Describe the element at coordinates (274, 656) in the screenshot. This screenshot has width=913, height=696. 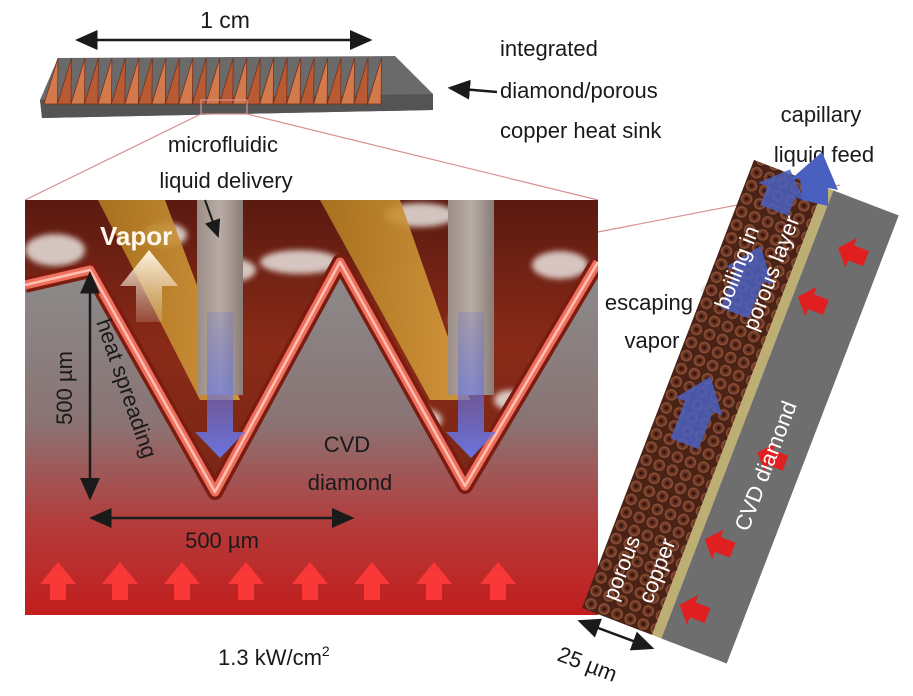
I see `heat-flux-label: 1.3 kW/cm2` at that location.